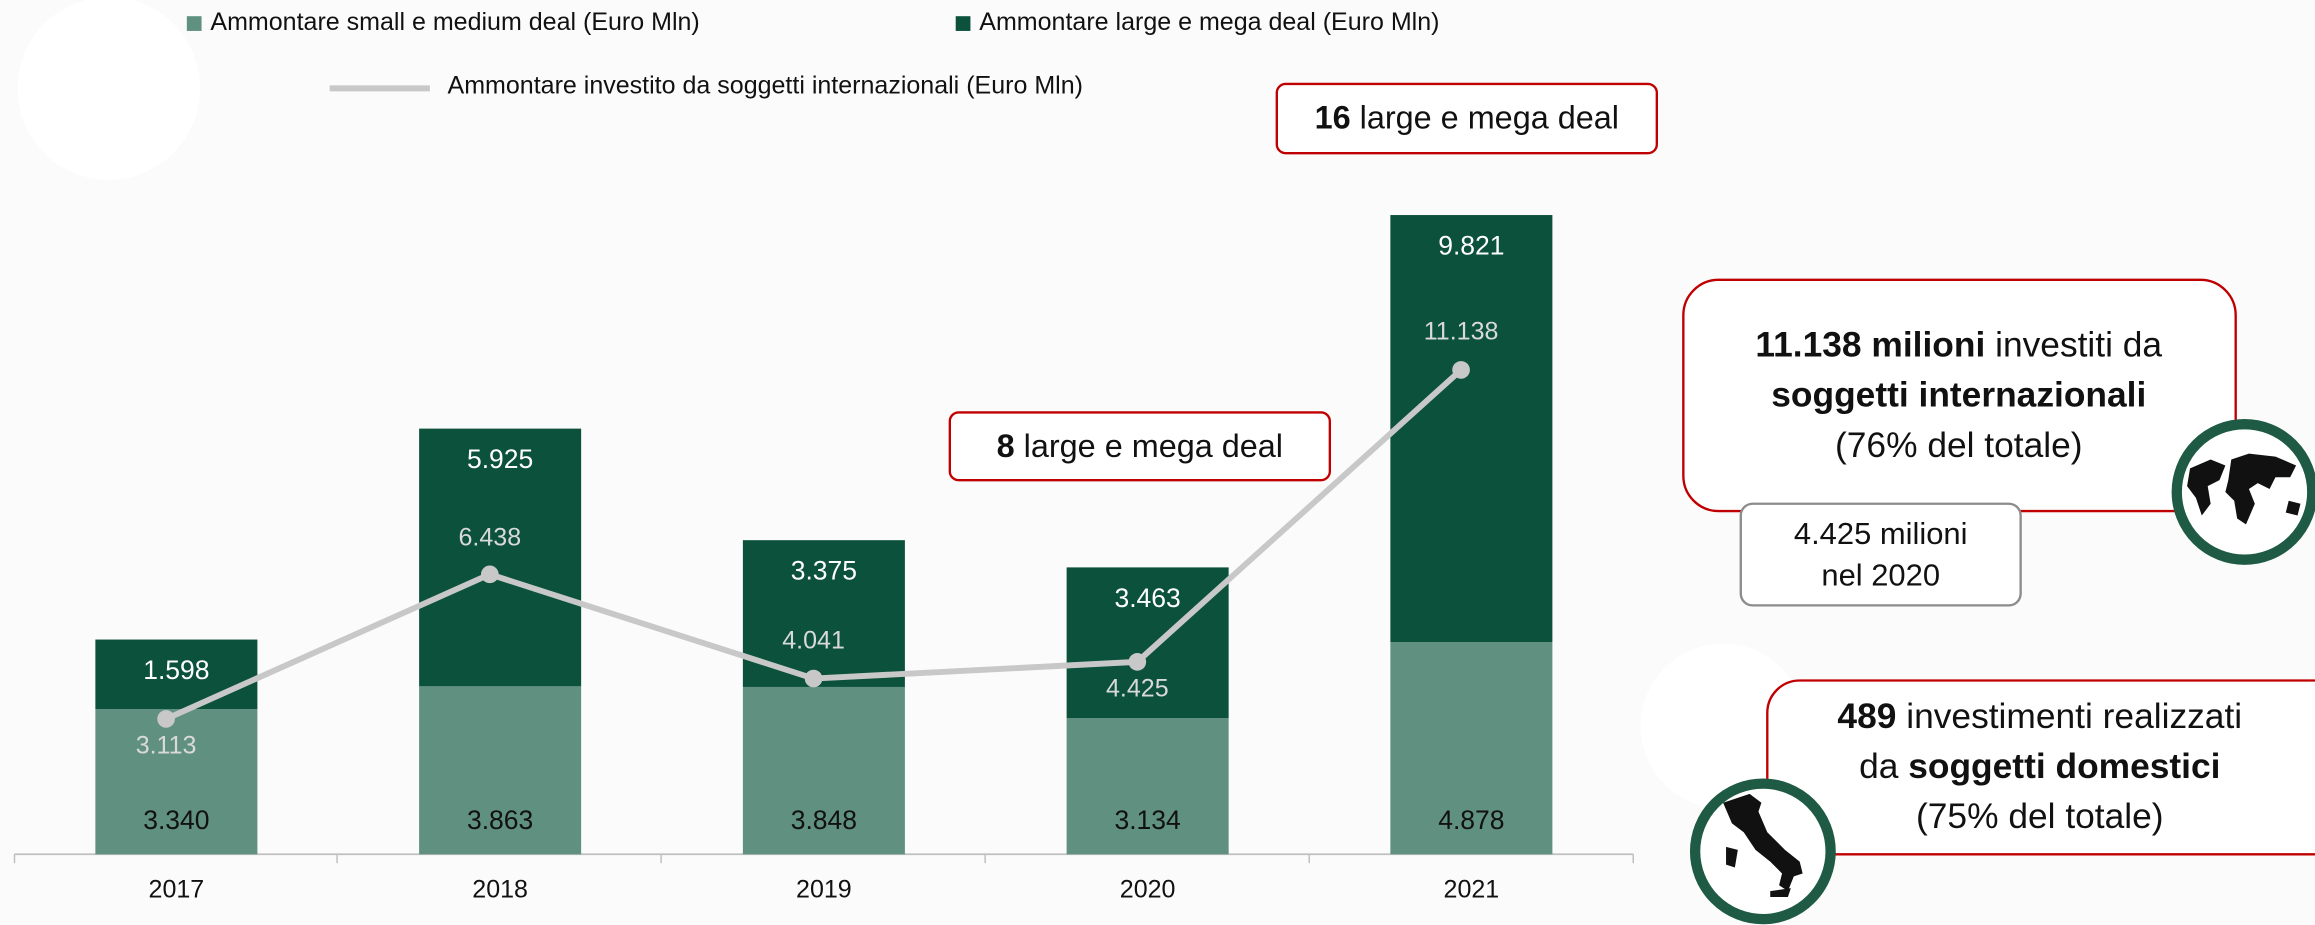 The width and height of the screenshot is (2315, 925). I want to click on annotation-span: nel 2020, so click(1880, 575).